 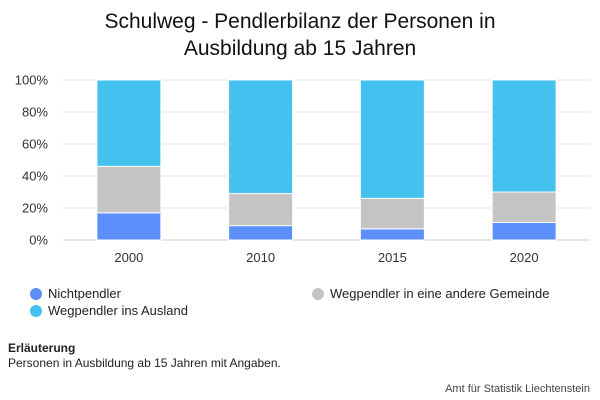 What do you see at coordinates (35, 144) in the screenshot?
I see `y-tick-label: 60%` at bounding box center [35, 144].